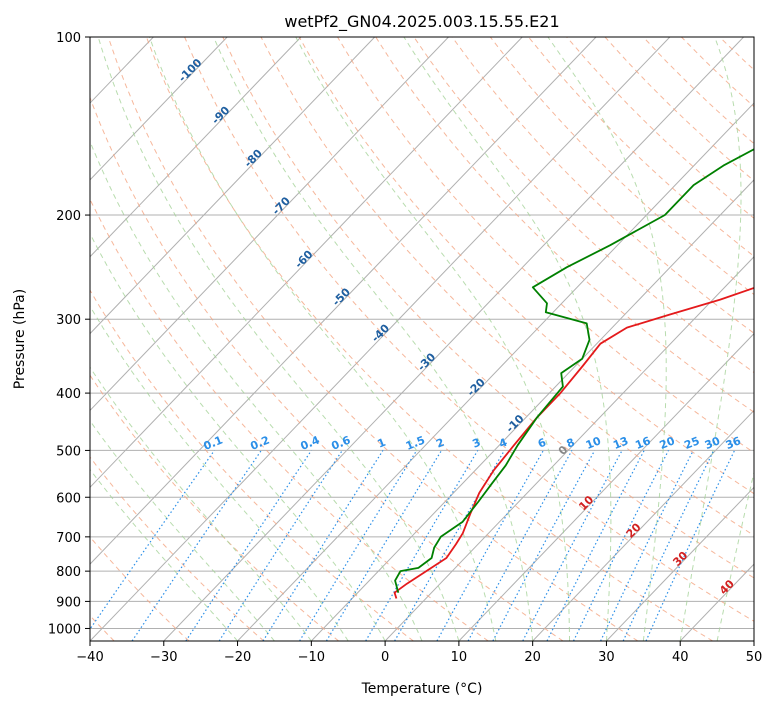  Describe the element at coordinates (68, 451) in the screenshot. I see `y-tick-label: 500` at that location.